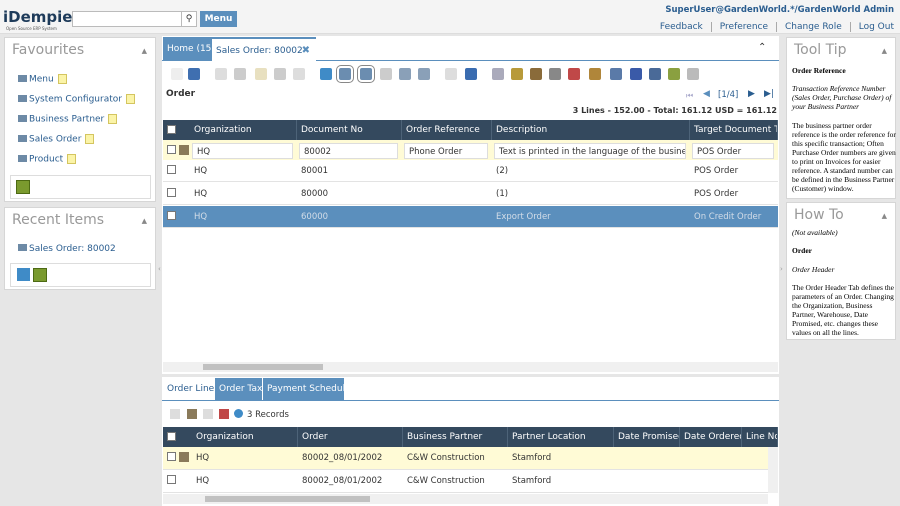 Image resolution: width=900 pixels, height=506 pixels. What do you see at coordinates (264, 49) in the screenshot?
I see `window-tab: Sales Order: 80002✖` at bounding box center [264, 49].